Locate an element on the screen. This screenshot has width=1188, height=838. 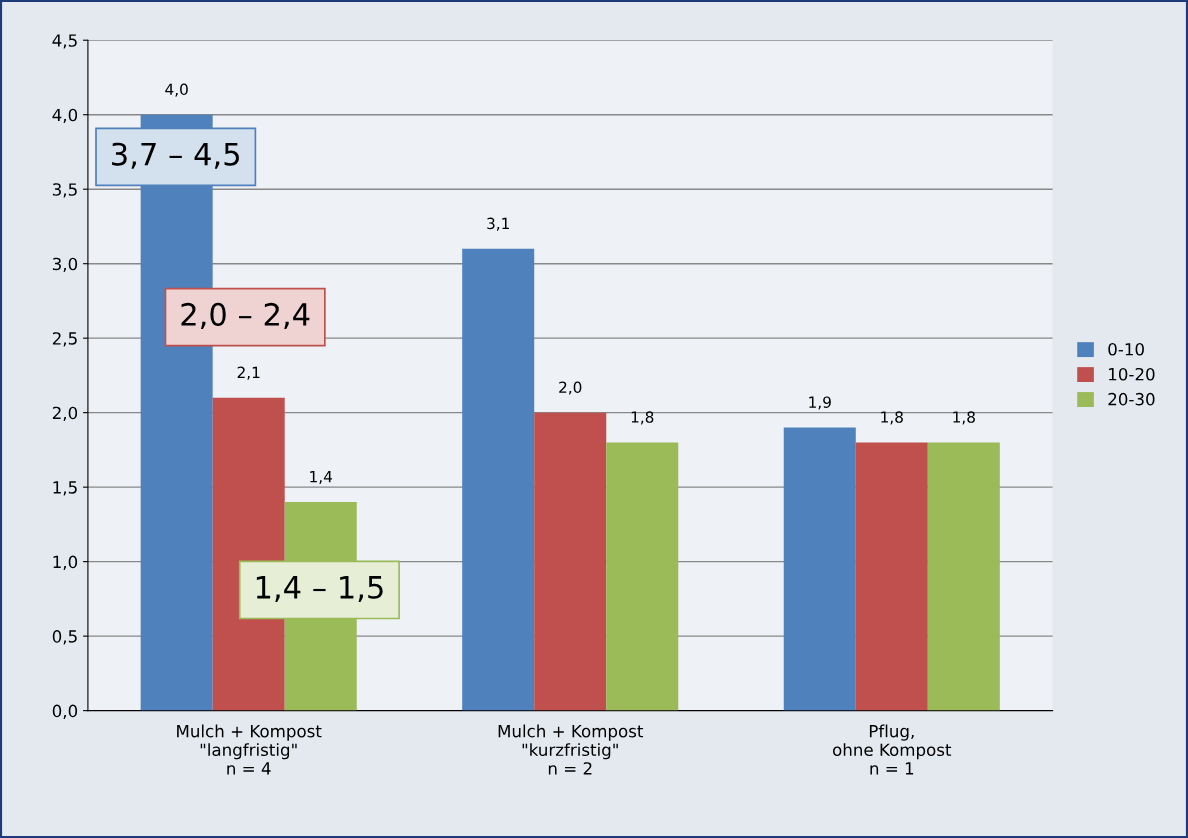
y-tick-label: 4,5 is located at coordinates (64, 41).